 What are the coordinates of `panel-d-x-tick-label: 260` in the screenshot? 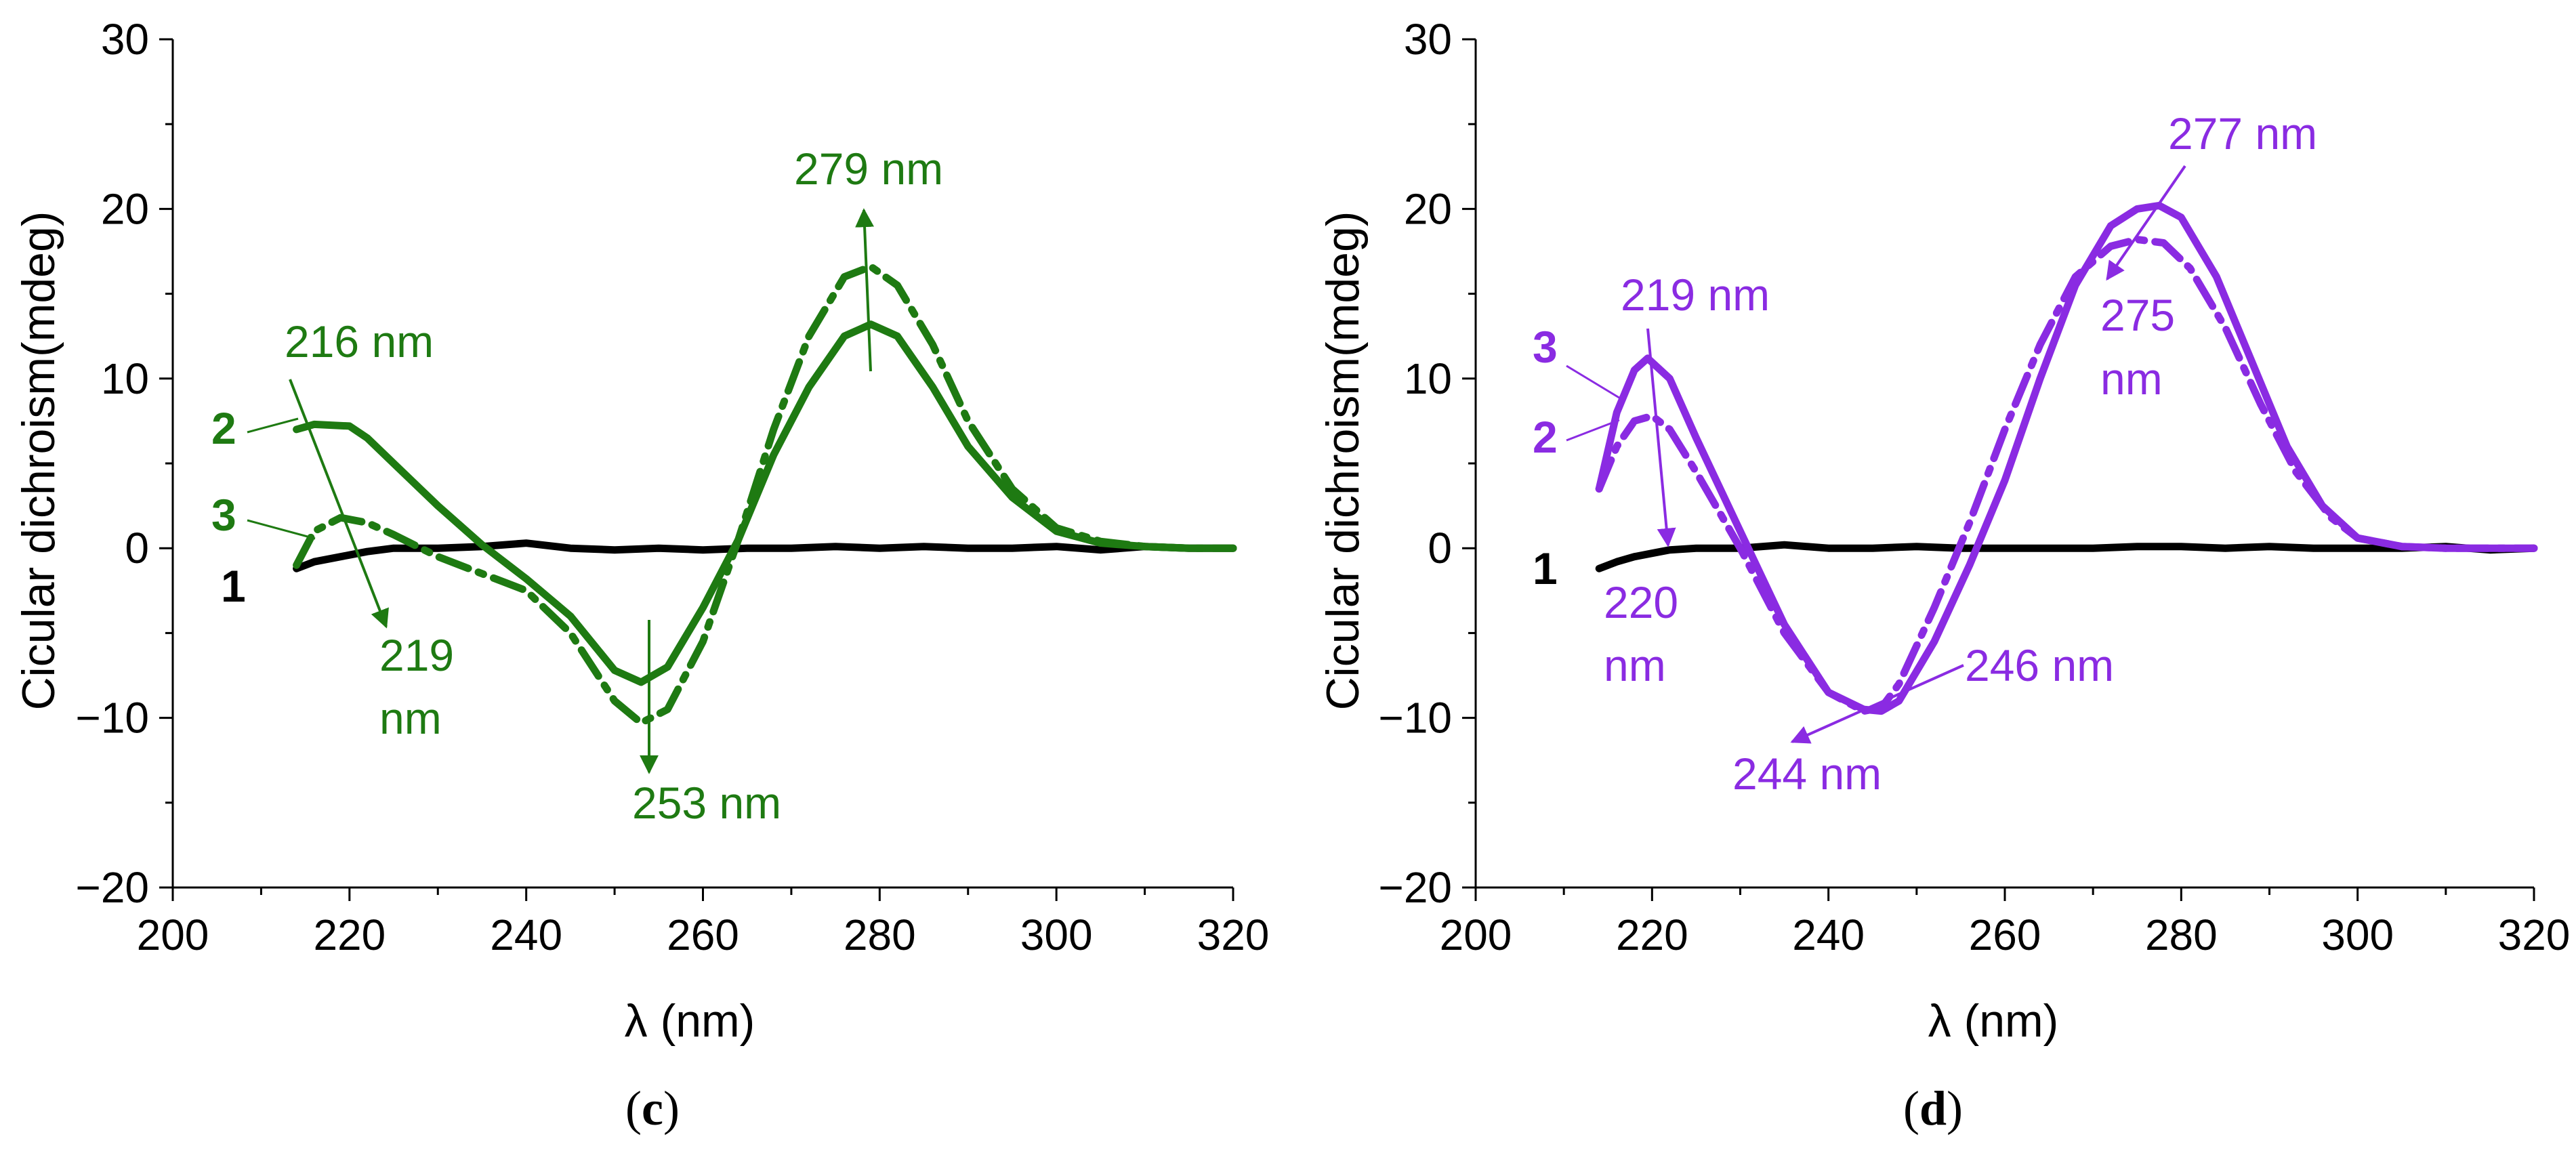 It's located at (2005, 935).